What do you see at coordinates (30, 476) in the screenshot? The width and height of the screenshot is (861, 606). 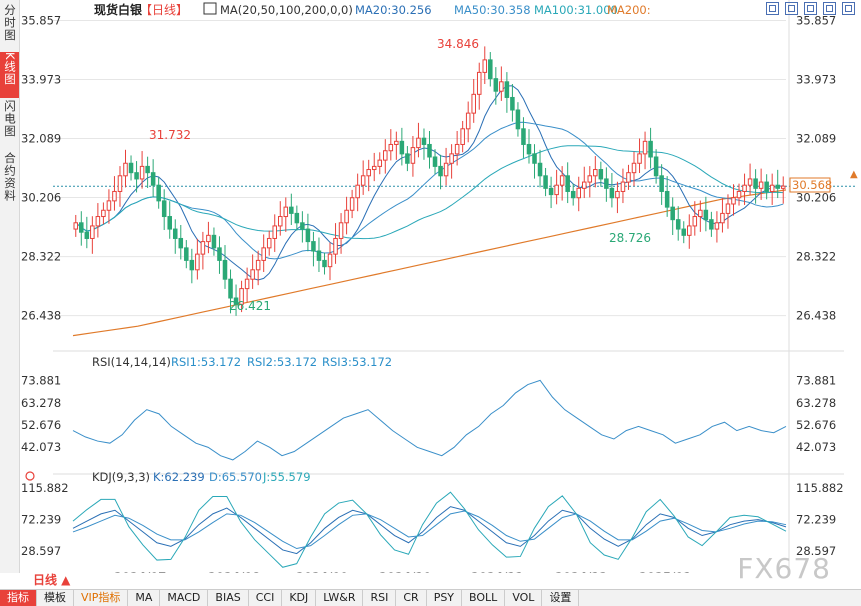 I see `kdj-settings-icon` at bounding box center [30, 476].